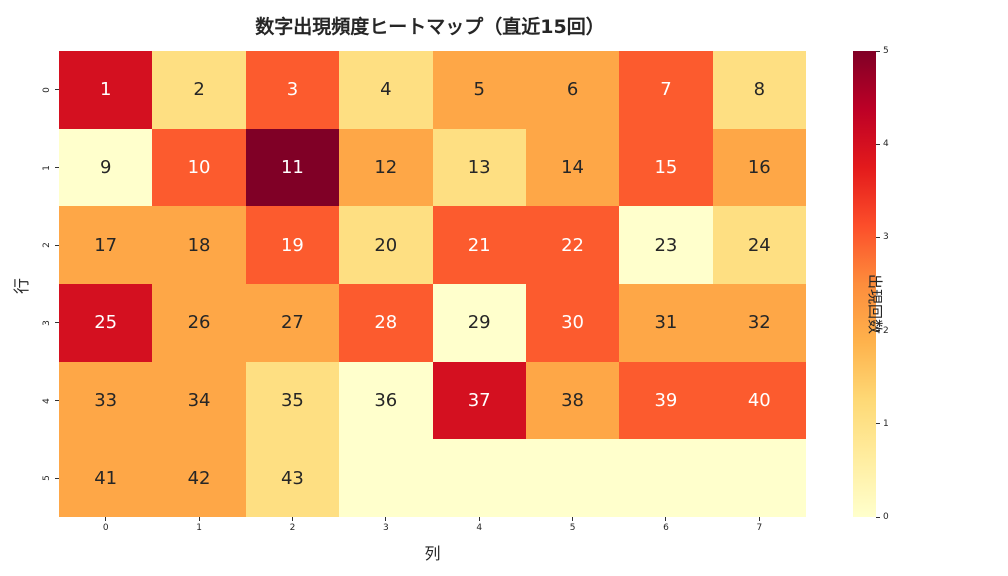  Describe the element at coordinates (882, 237) in the screenshot. I see `colorbar-tick: 3` at that location.